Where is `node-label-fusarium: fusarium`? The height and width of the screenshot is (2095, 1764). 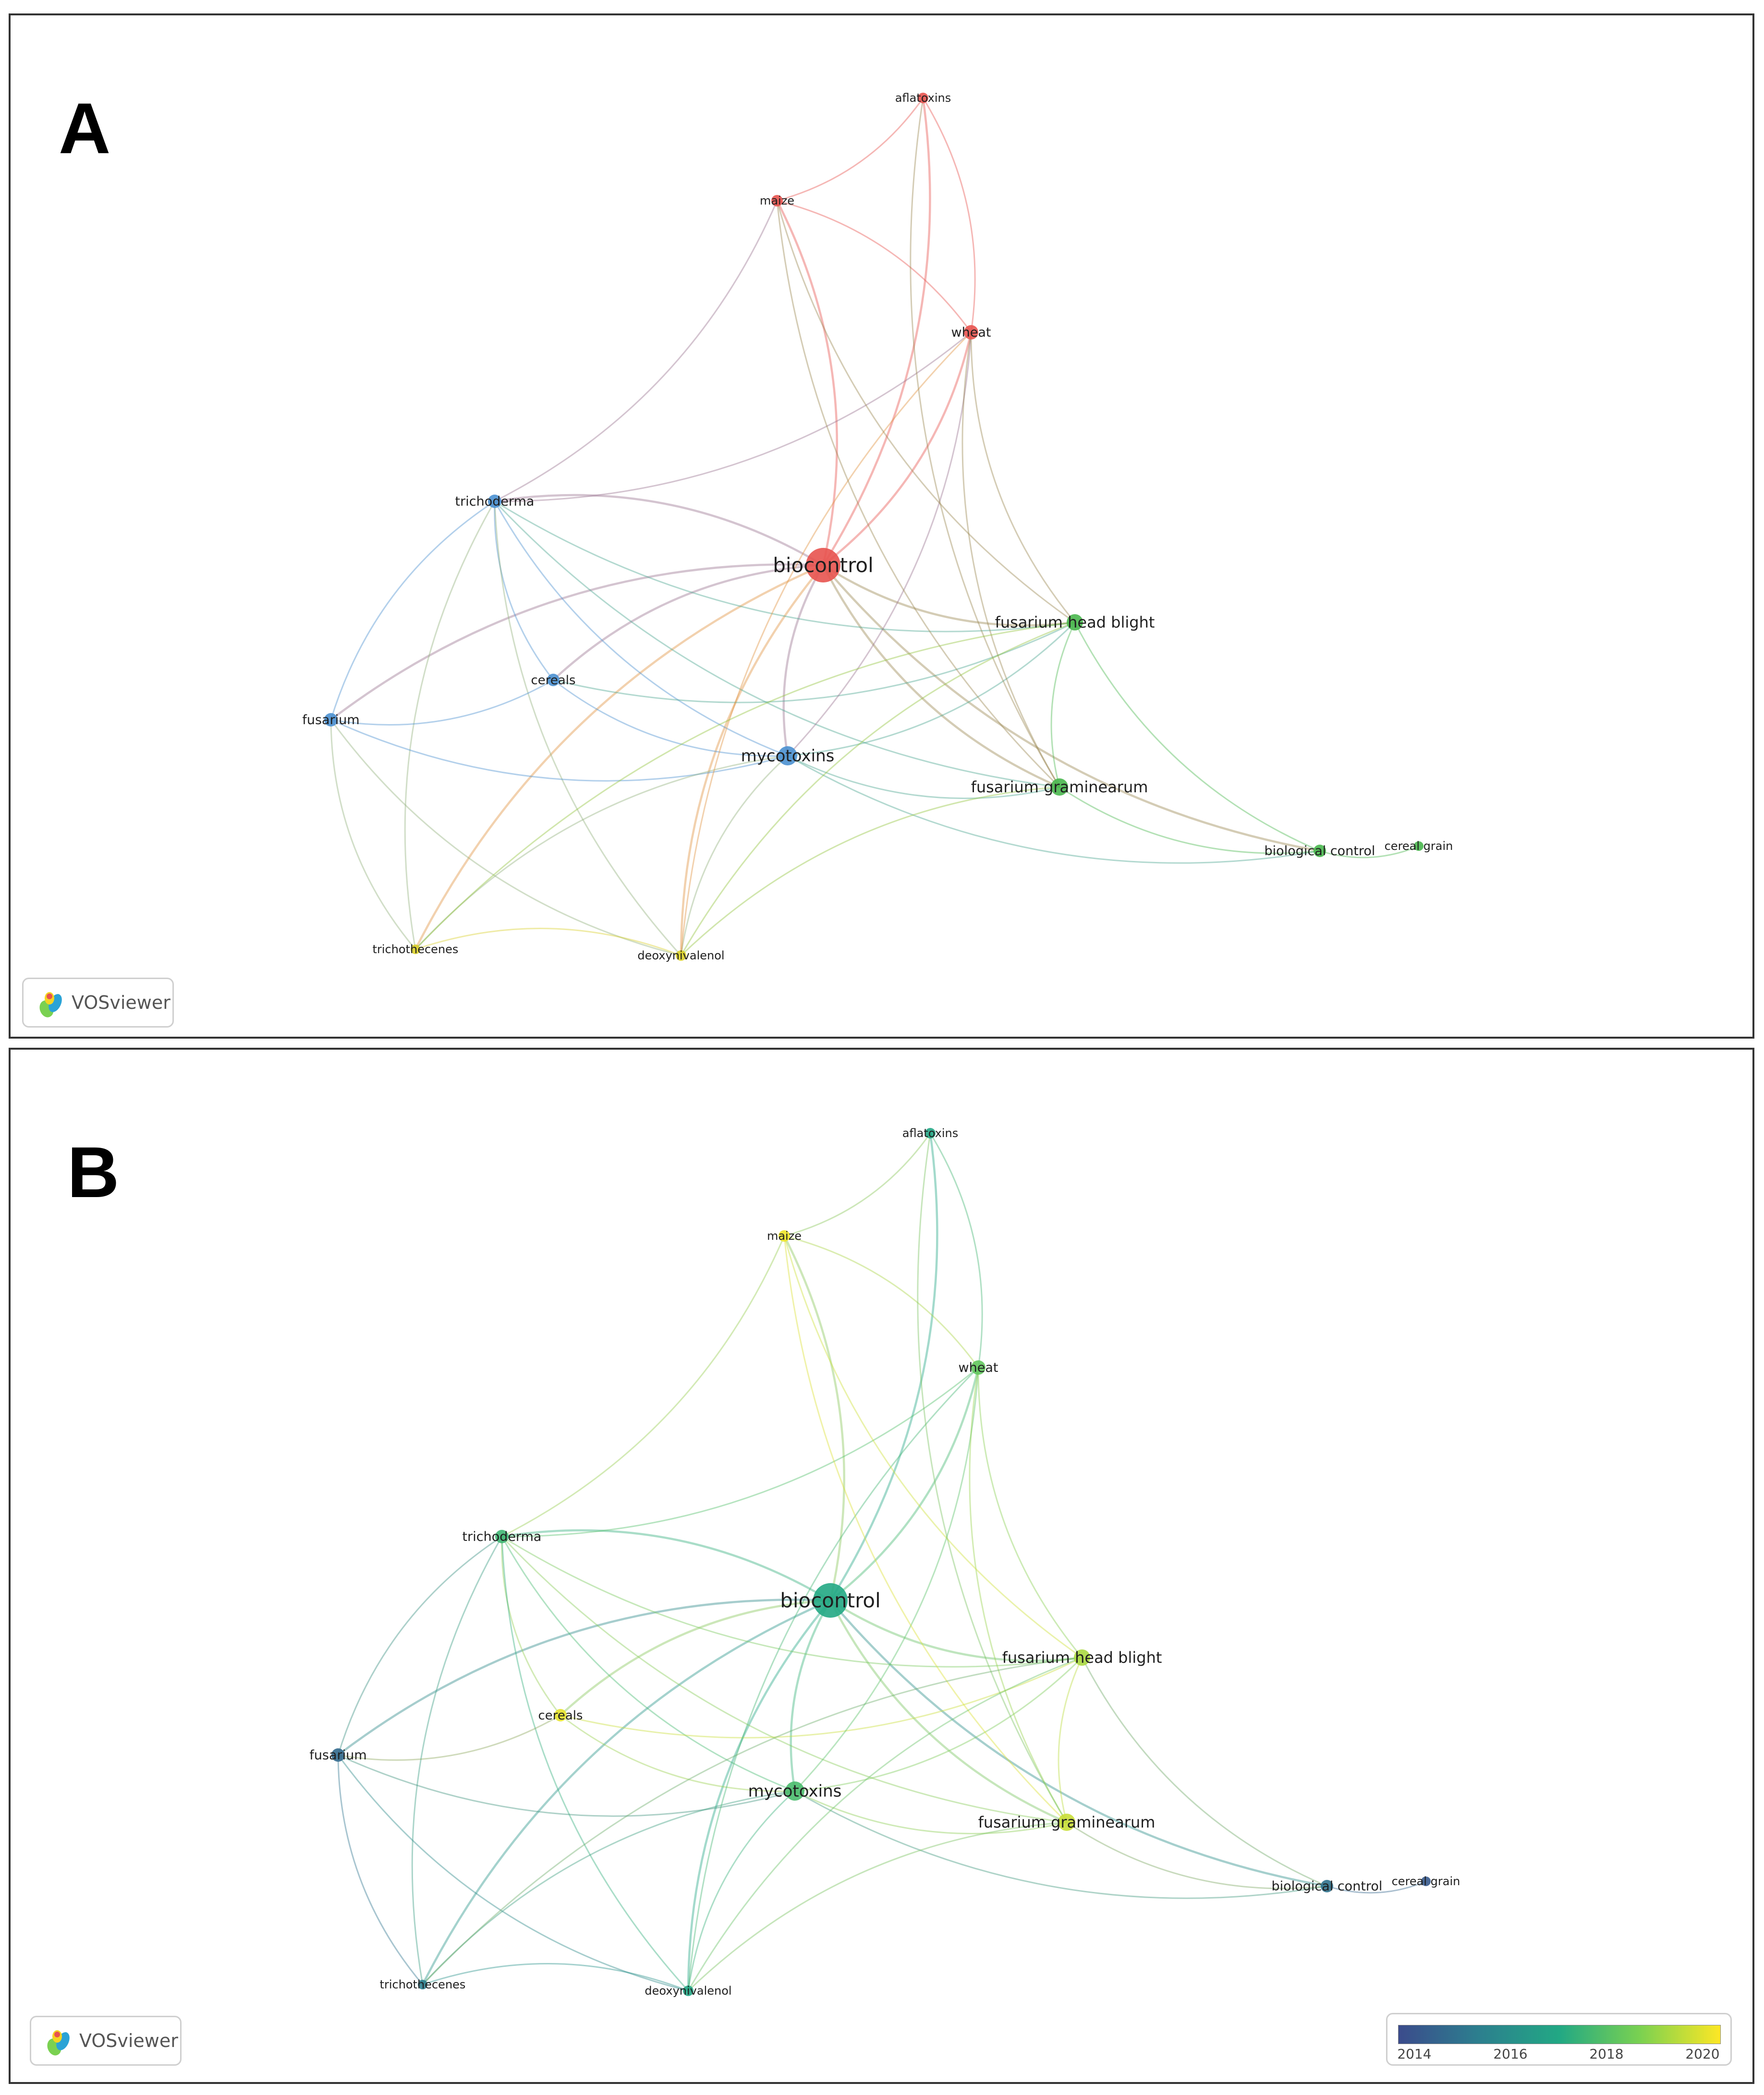 node-label-fusarium: fusarium is located at coordinates (330, 720).